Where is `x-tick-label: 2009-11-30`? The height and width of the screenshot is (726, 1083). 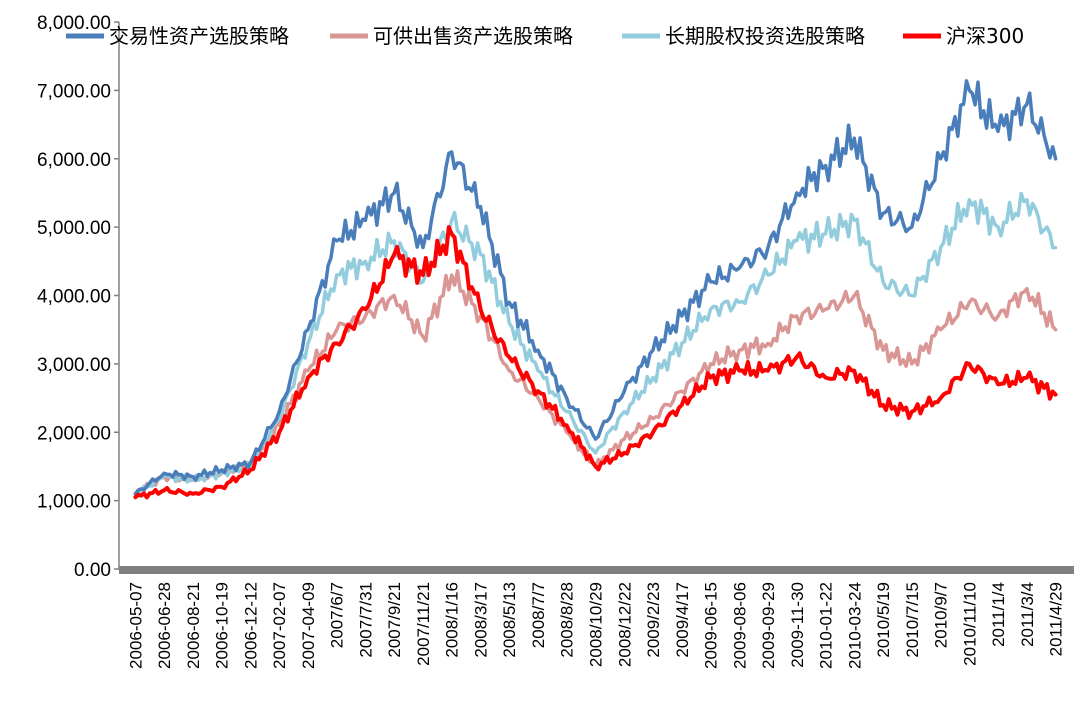
x-tick-label: 2009-11-30 is located at coordinates (797, 625).